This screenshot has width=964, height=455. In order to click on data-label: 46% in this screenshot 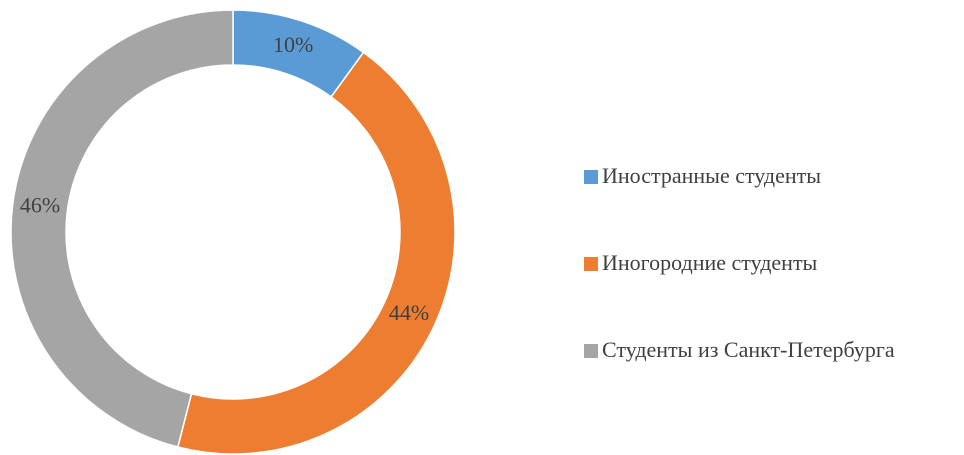, I will do `click(40, 205)`.